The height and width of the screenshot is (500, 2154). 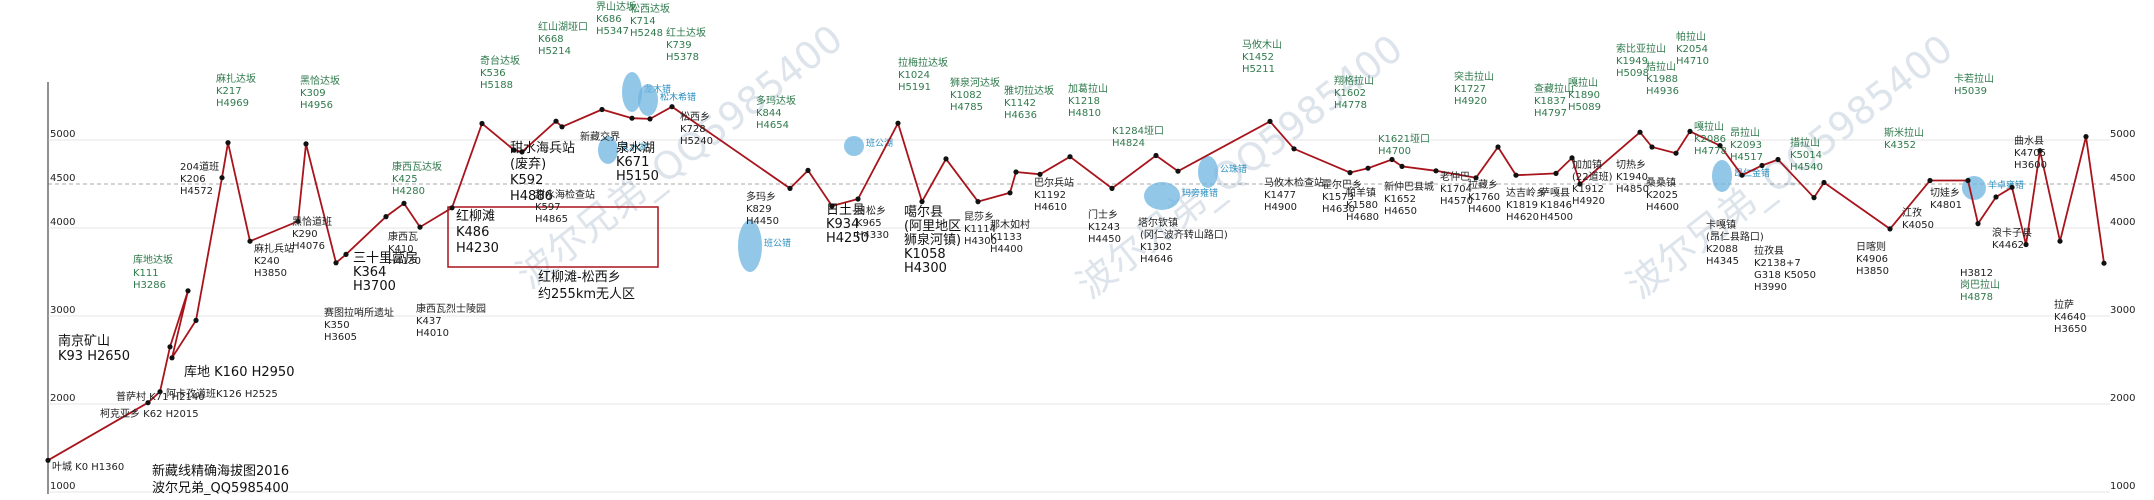 I want to click on y-tick-left-2000: 2000, so click(x=62, y=398).